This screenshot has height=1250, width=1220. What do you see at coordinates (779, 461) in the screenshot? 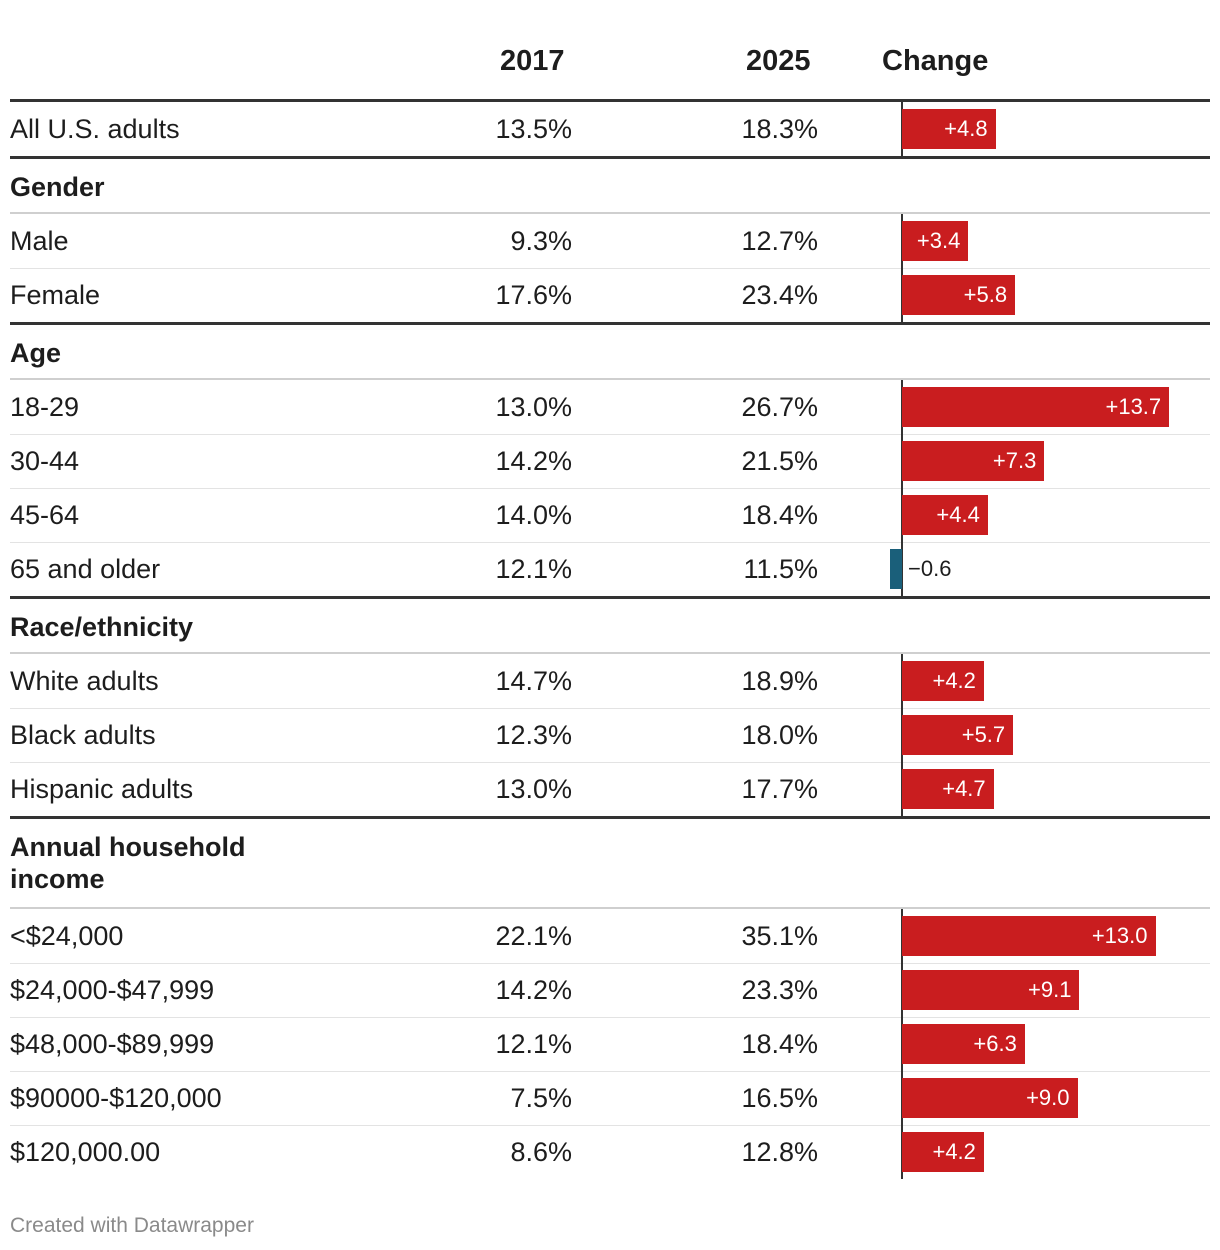
I see `value-2025: 21.5%` at bounding box center [779, 461].